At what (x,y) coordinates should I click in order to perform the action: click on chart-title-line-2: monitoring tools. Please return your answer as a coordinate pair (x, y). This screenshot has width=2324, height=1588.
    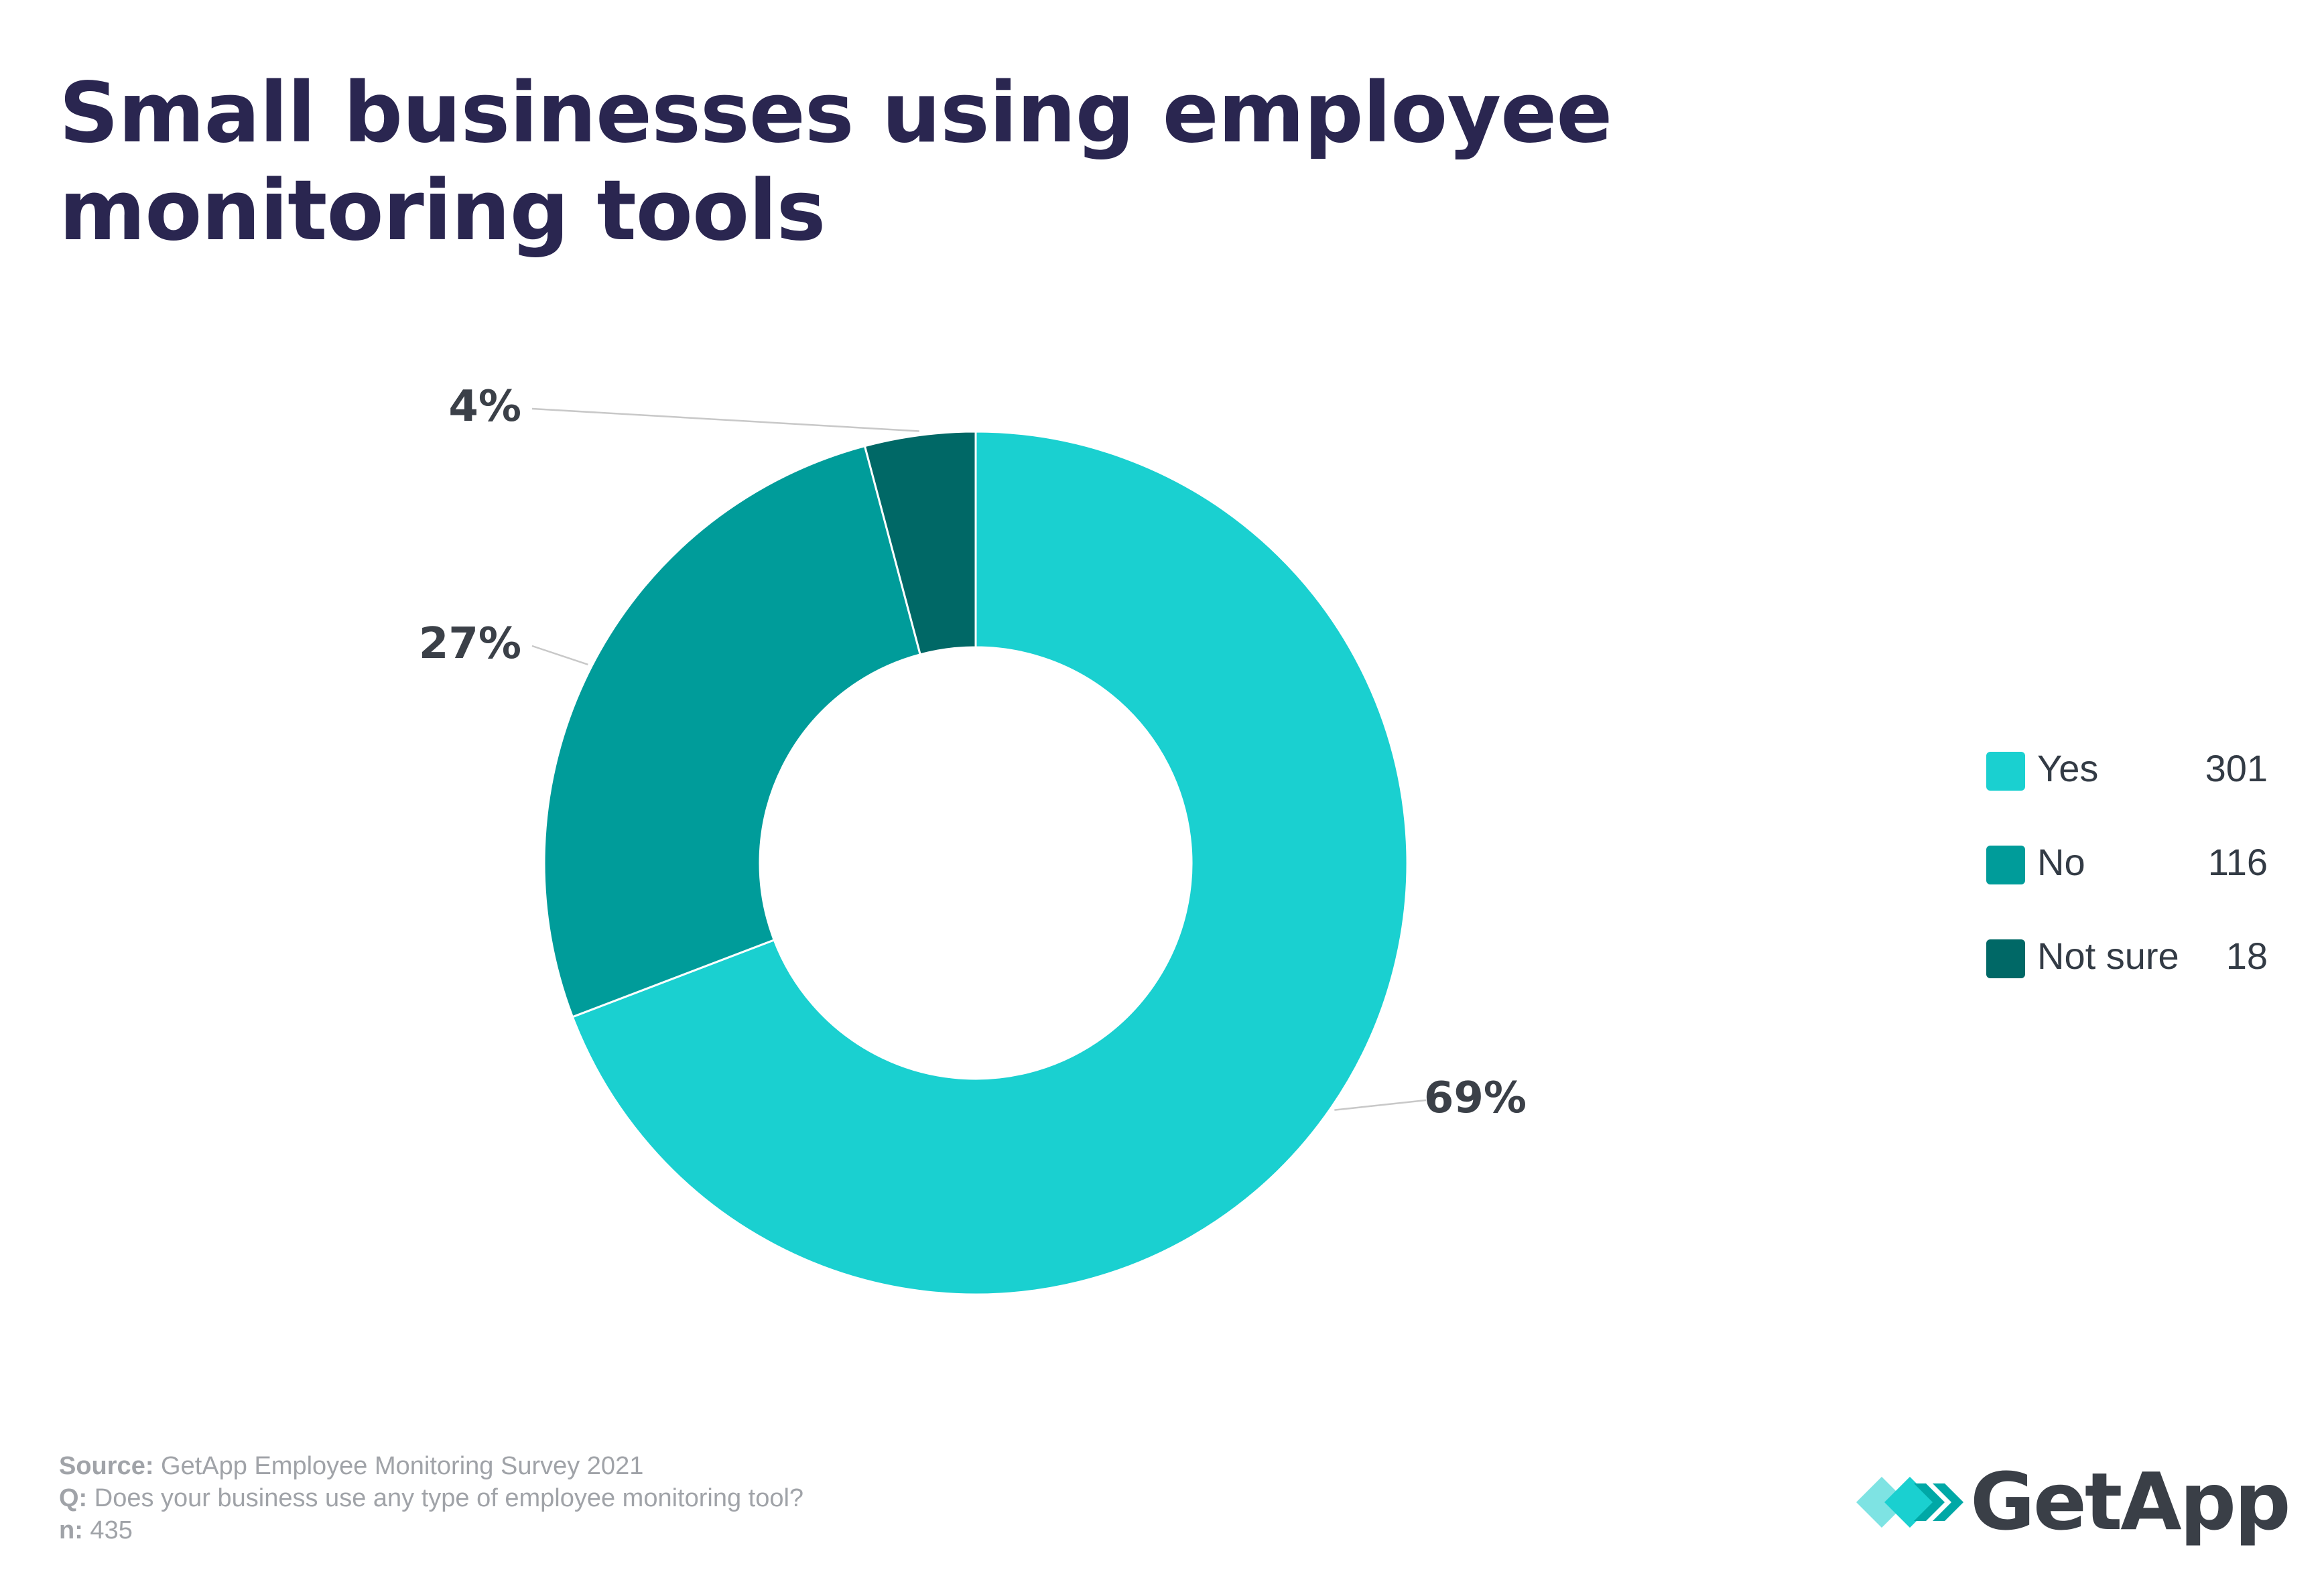
    Looking at the image, I should click on (442, 211).